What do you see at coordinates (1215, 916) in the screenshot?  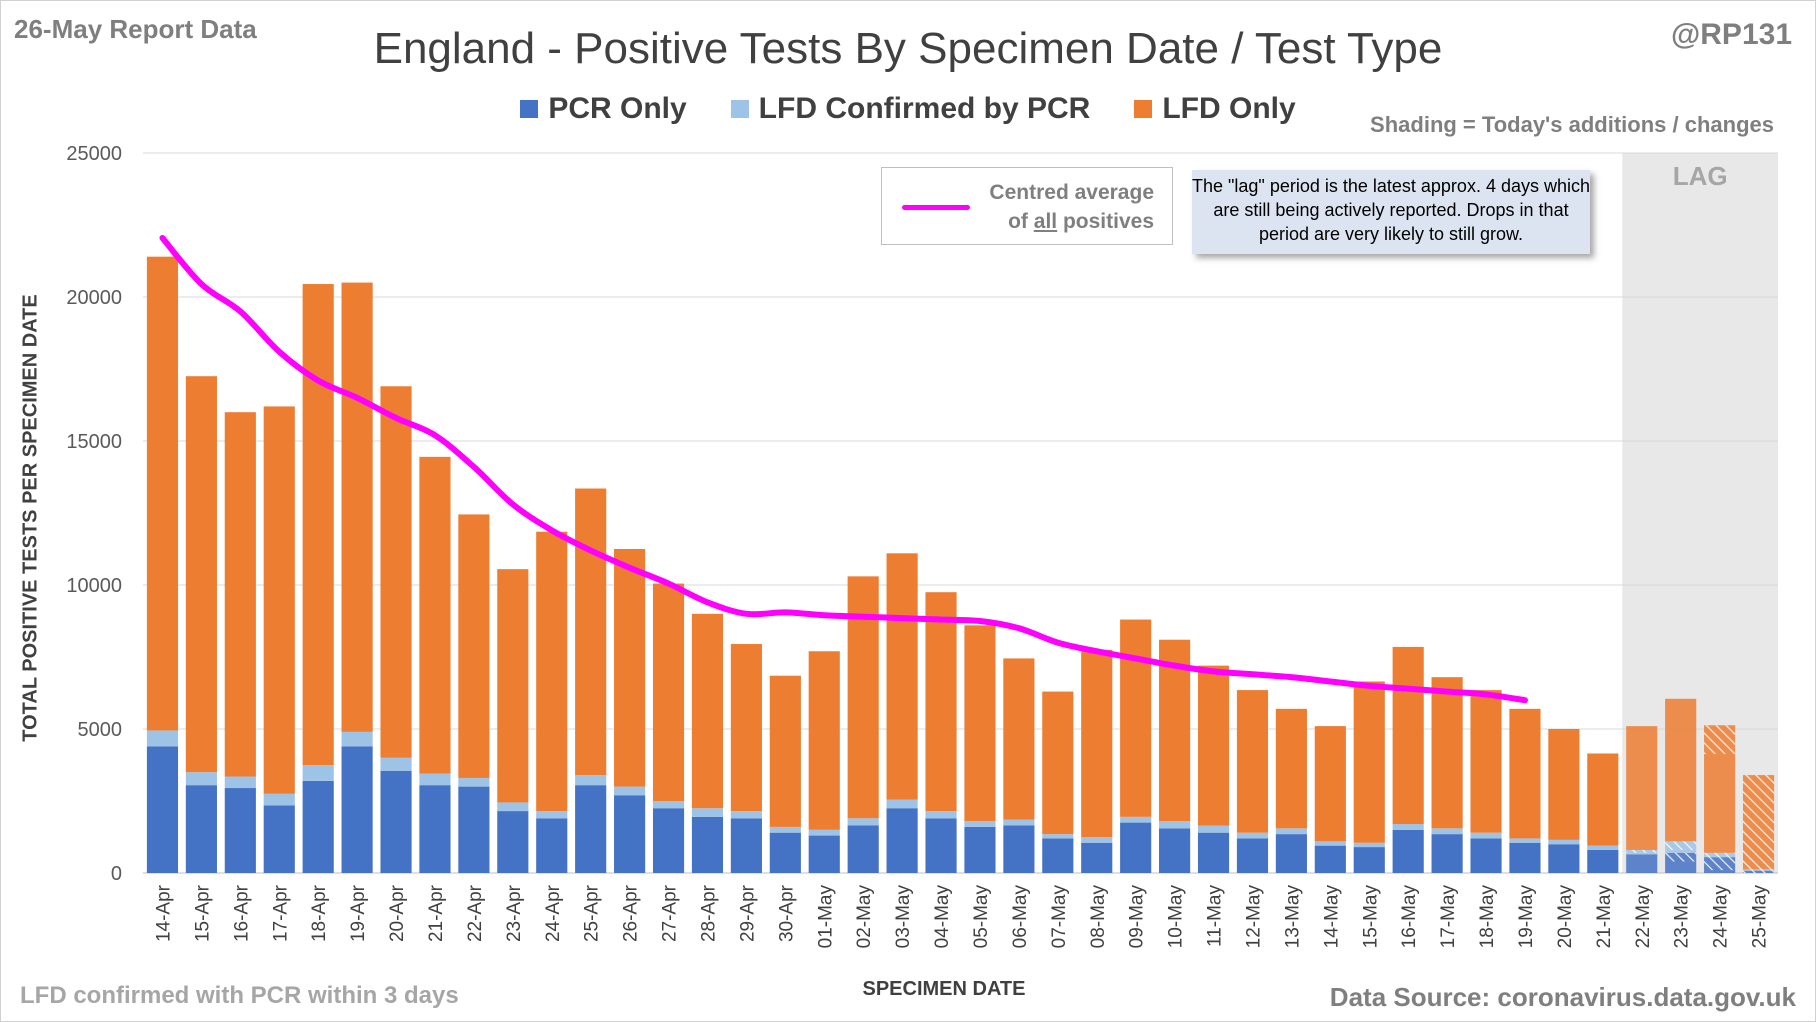 I see `x-tick-label: 11-May` at bounding box center [1215, 916].